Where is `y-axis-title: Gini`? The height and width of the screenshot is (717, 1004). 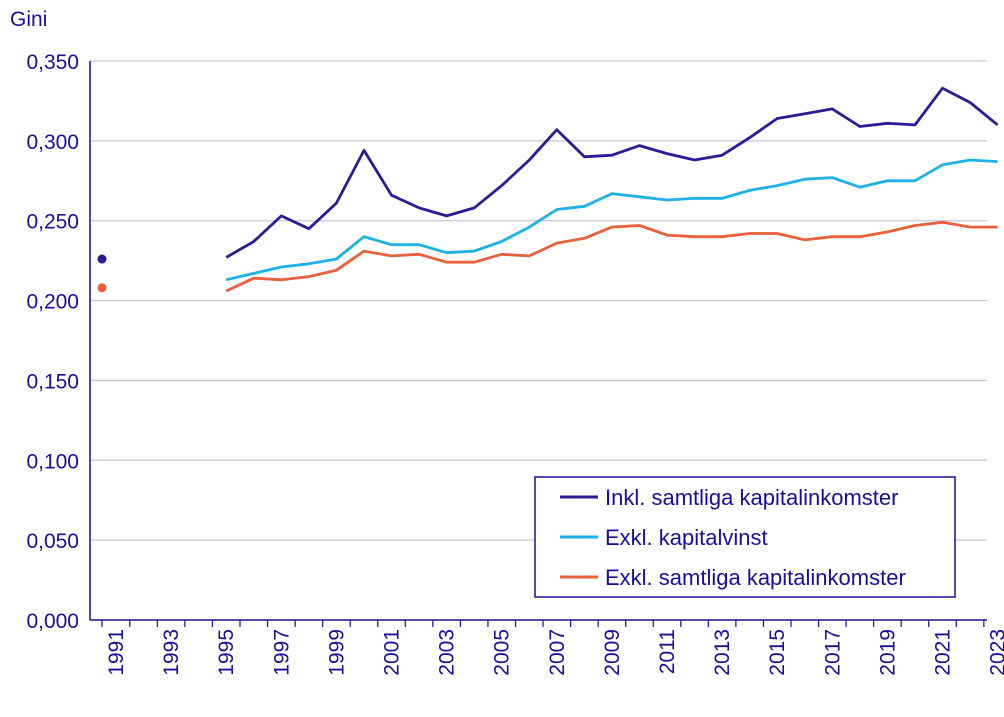
y-axis-title: Gini is located at coordinates (28, 19).